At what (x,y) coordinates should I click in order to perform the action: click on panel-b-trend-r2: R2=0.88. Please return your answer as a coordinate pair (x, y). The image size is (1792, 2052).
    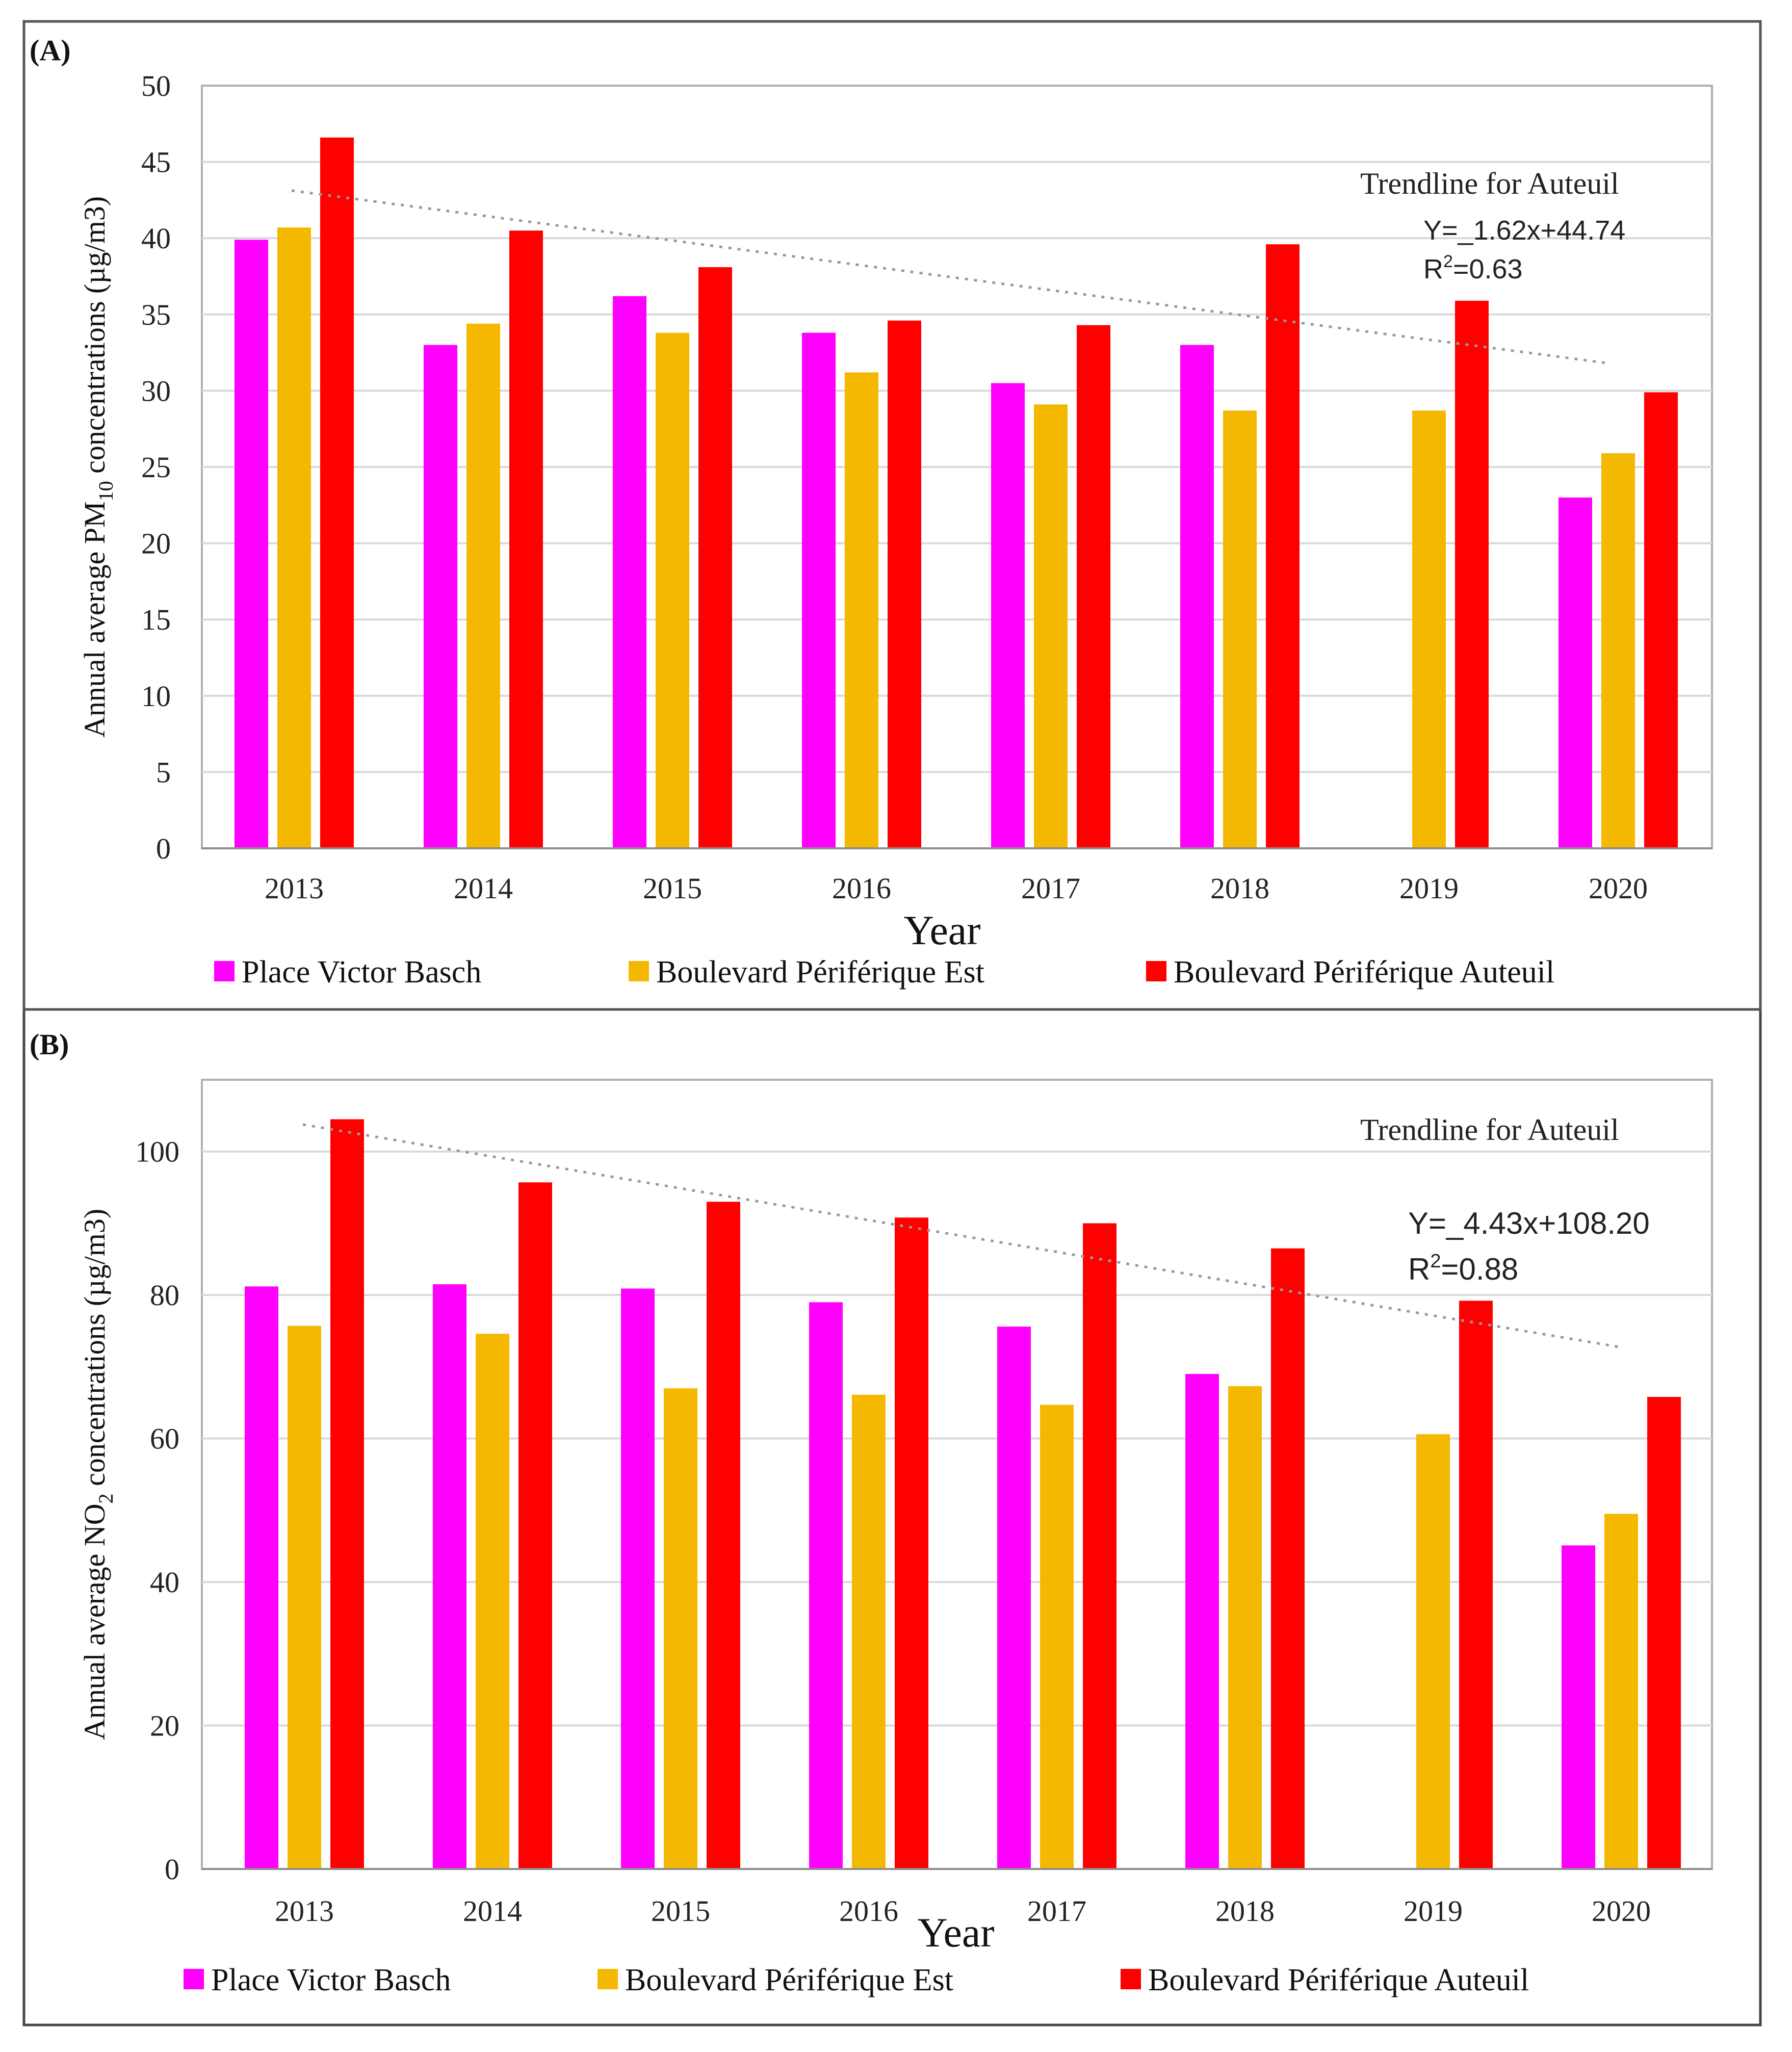
    Looking at the image, I should click on (1463, 1268).